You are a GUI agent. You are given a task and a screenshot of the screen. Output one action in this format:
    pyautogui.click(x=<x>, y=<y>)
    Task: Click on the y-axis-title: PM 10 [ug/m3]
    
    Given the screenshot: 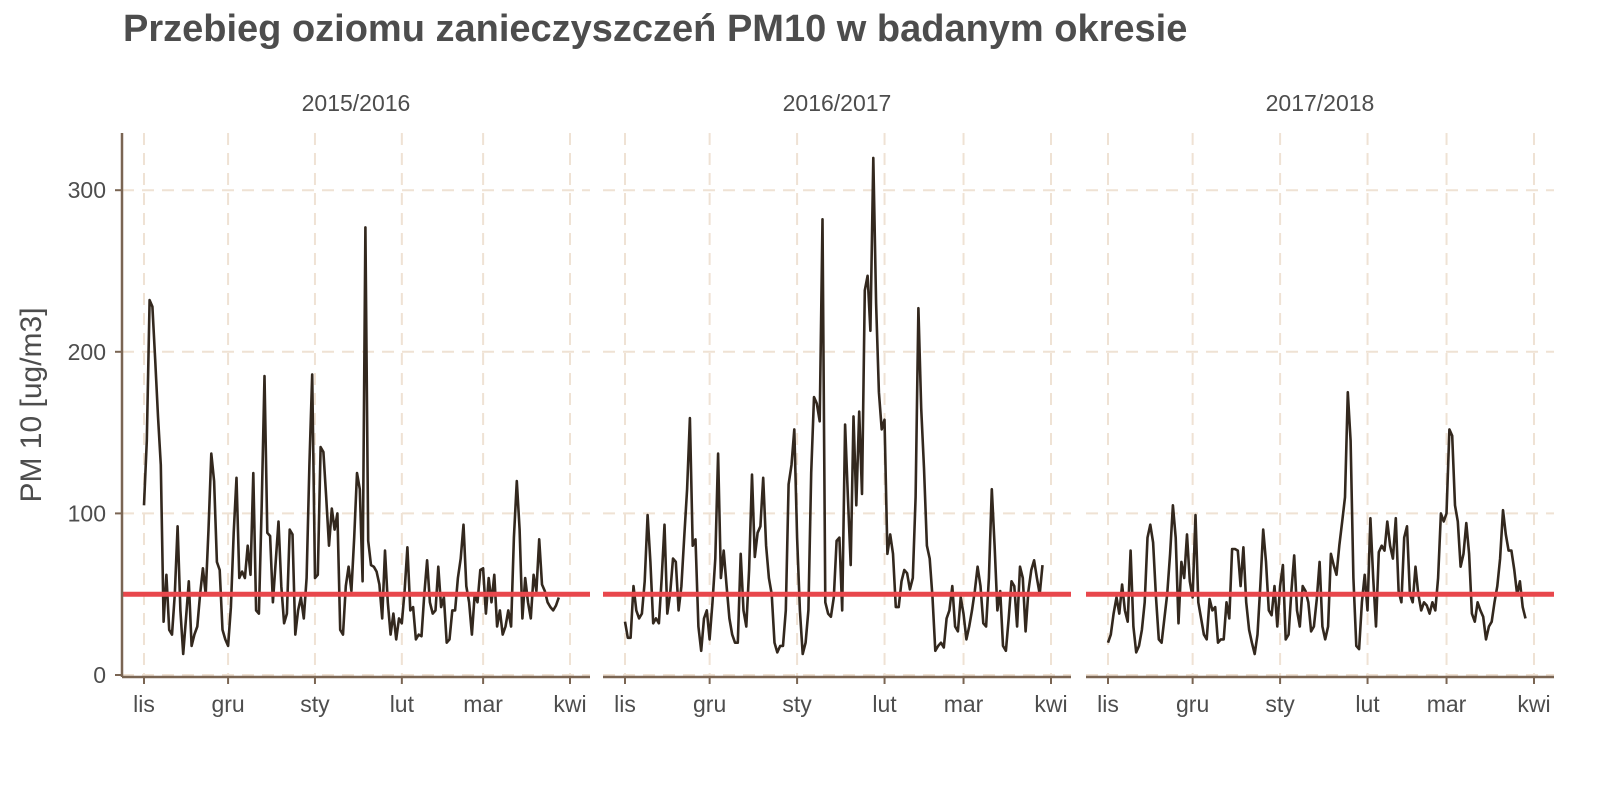 What is the action you would take?
    pyautogui.click(x=31, y=404)
    